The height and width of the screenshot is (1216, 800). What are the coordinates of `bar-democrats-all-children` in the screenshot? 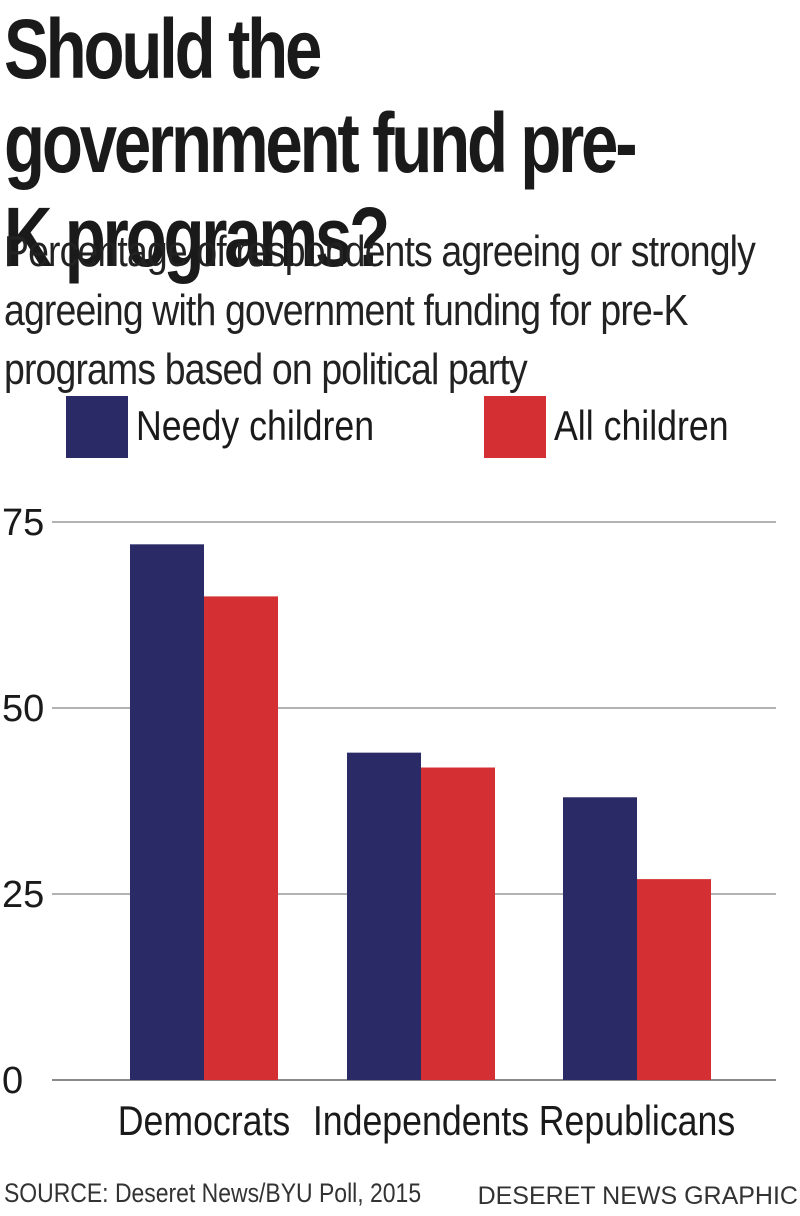 It's located at (241, 838).